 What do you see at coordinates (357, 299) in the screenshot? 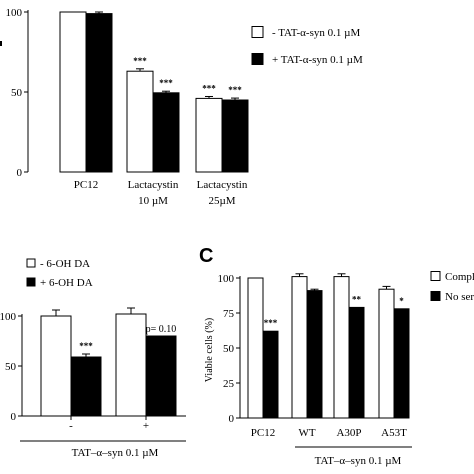
I see `significance-label: **` at bounding box center [357, 299].